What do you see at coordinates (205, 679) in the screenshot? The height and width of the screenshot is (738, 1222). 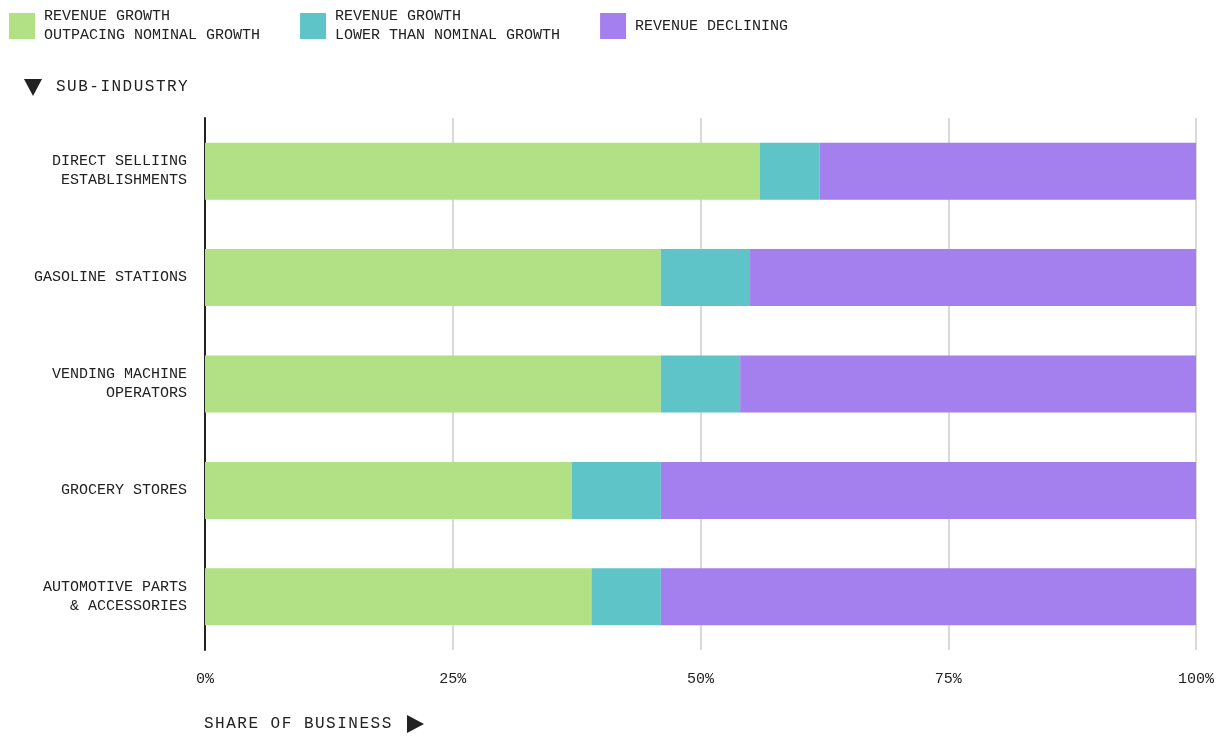 I see `x-tick-label: 0%` at bounding box center [205, 679].